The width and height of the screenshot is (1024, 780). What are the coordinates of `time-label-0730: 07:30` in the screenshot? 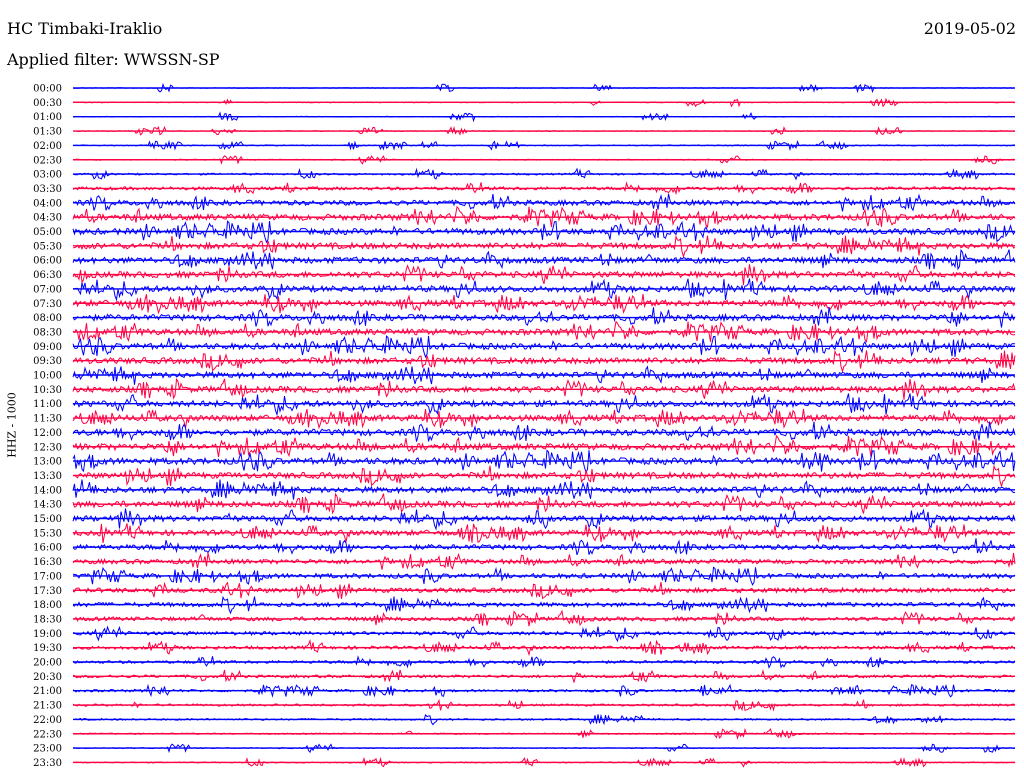 It's located at (47, 304).